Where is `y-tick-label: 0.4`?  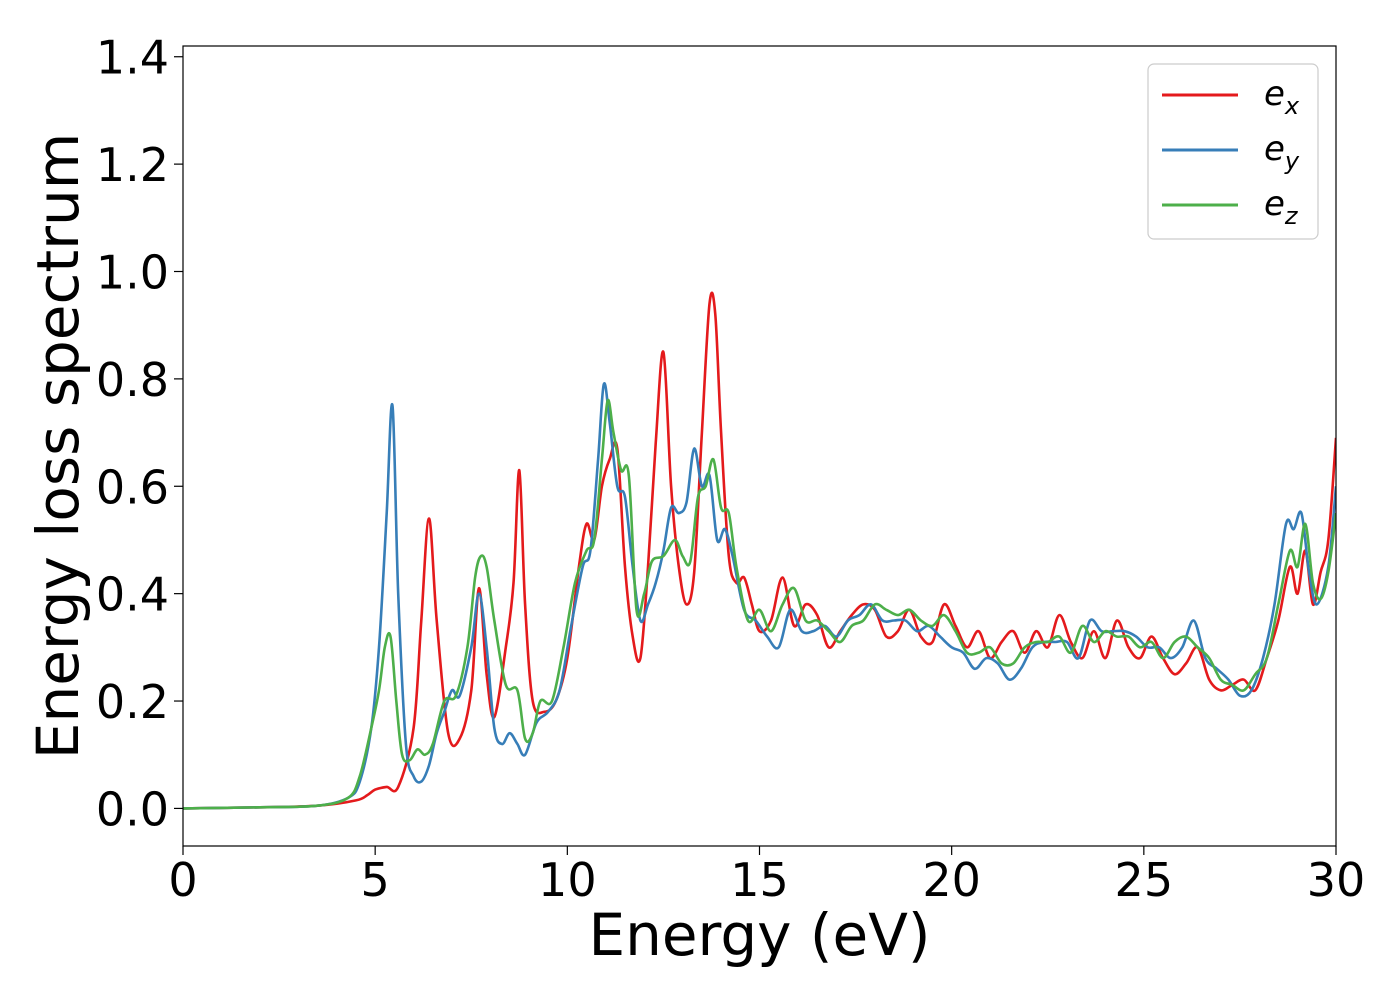
y-tick-label: 0.4 is located at coordinates (132, 595).